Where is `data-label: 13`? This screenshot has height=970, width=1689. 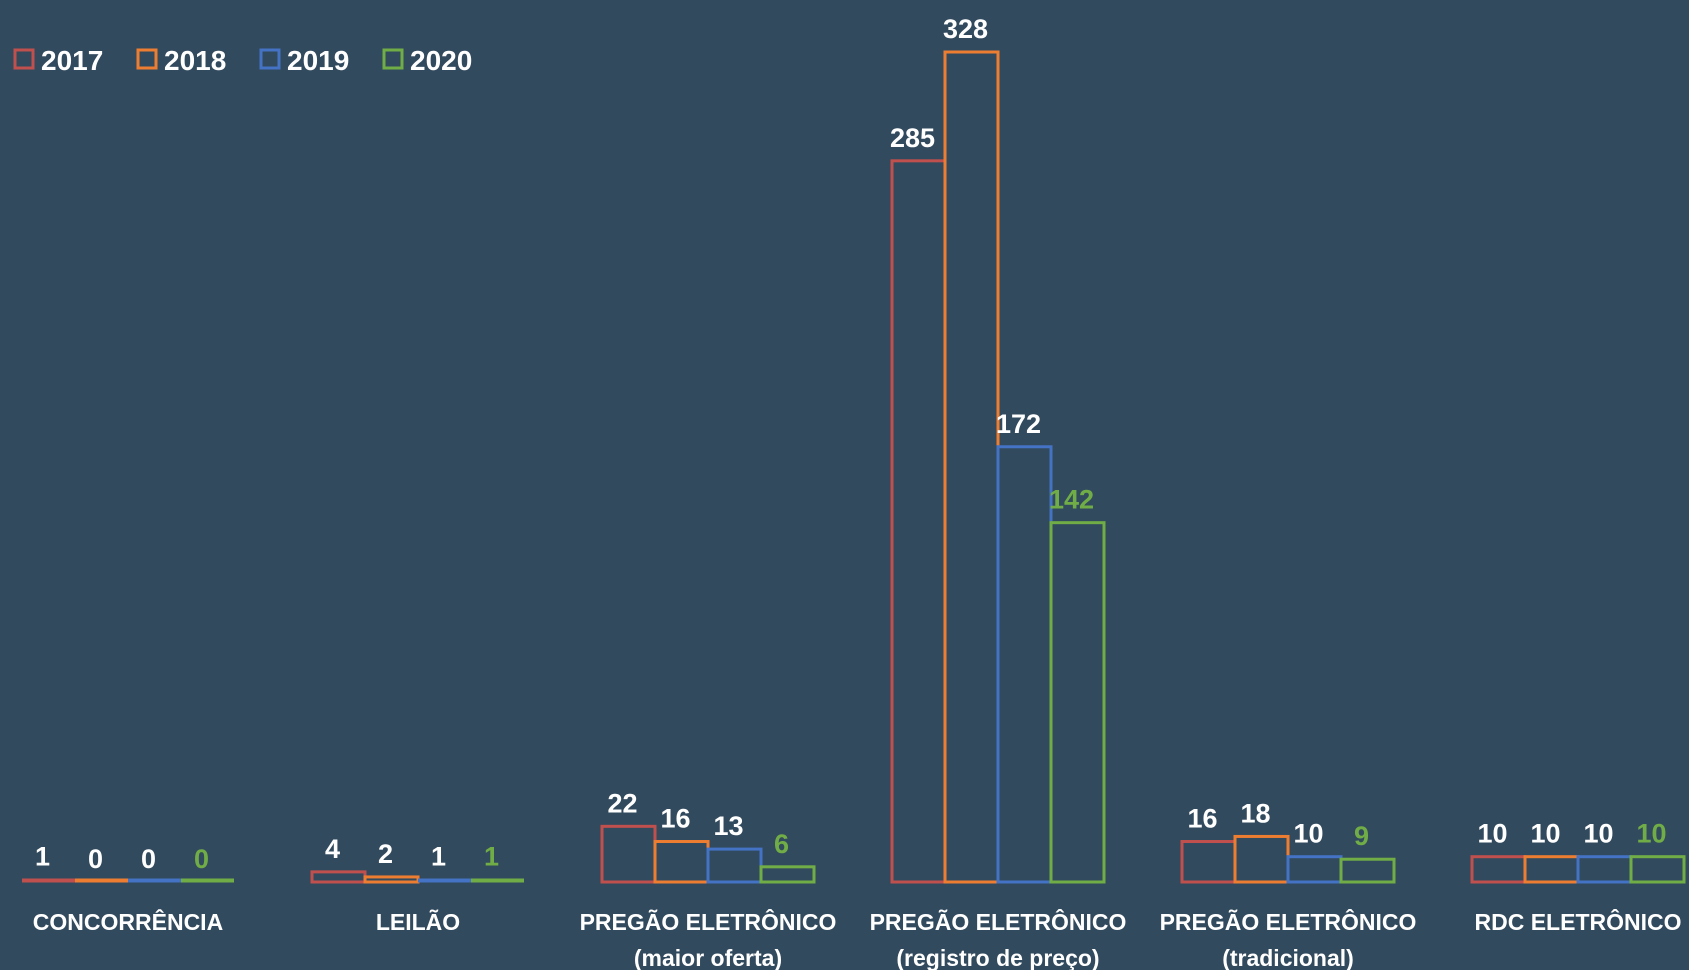
data-label: 13 is located at coordinates (728, 826).